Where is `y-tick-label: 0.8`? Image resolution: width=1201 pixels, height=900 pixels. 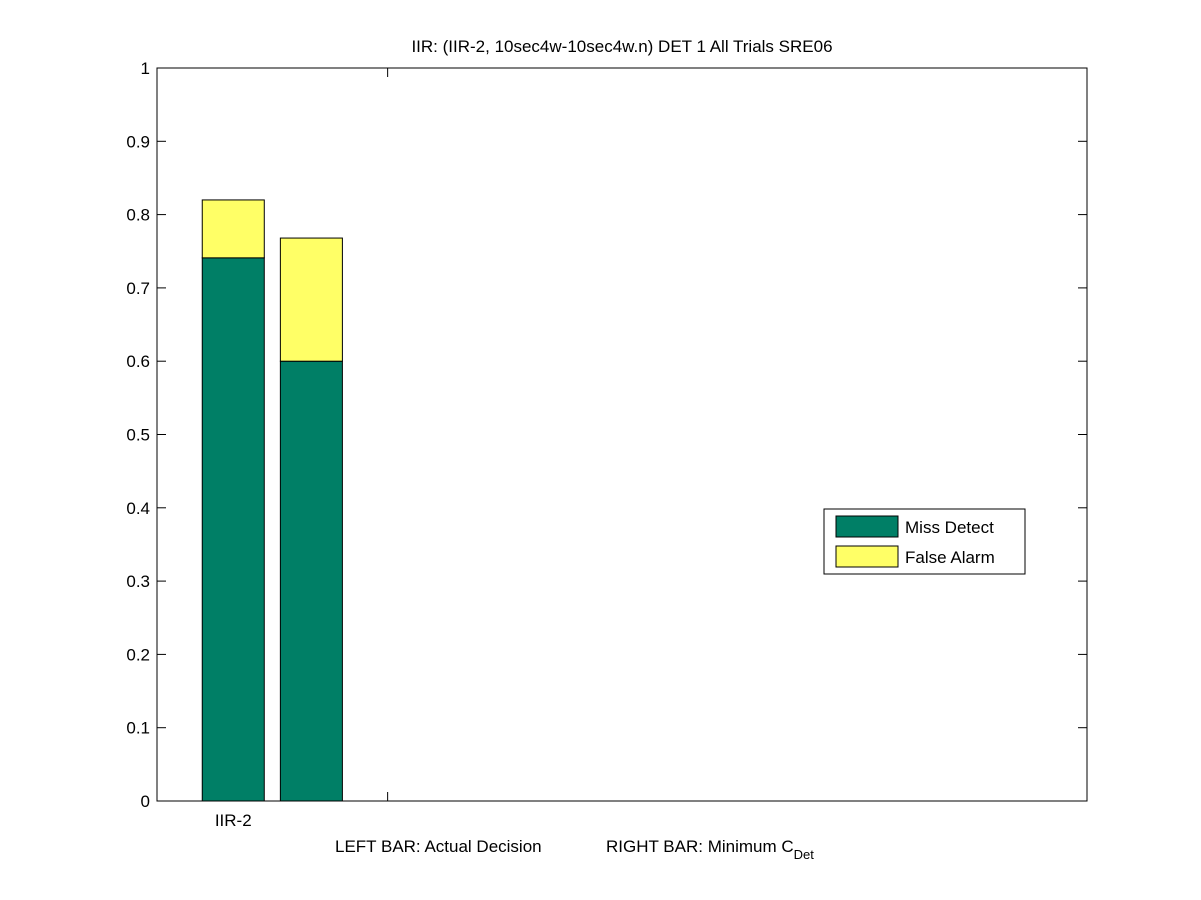 y-tick-label: 0.8 is located at coordinates (138, 215).